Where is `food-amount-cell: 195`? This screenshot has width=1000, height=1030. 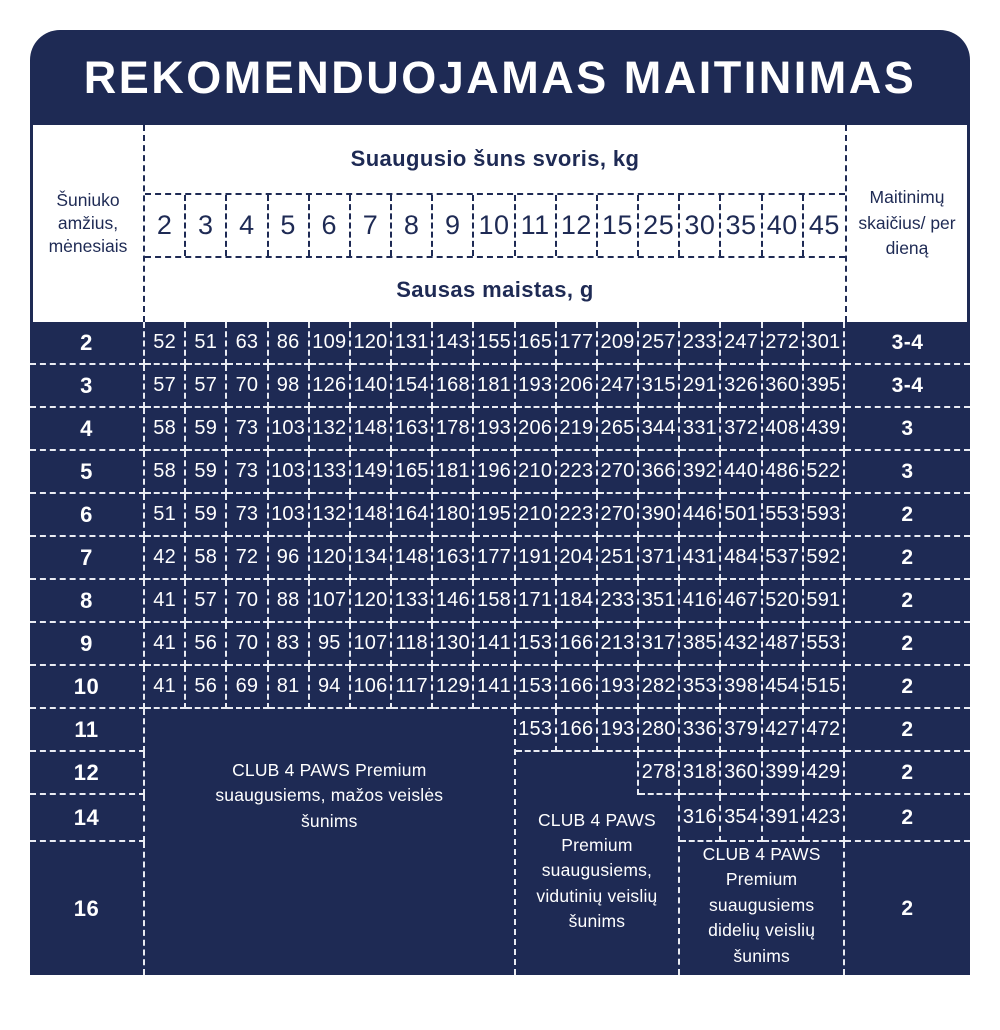 food-amount-cell: 195 is located at coordinates (495, 515).